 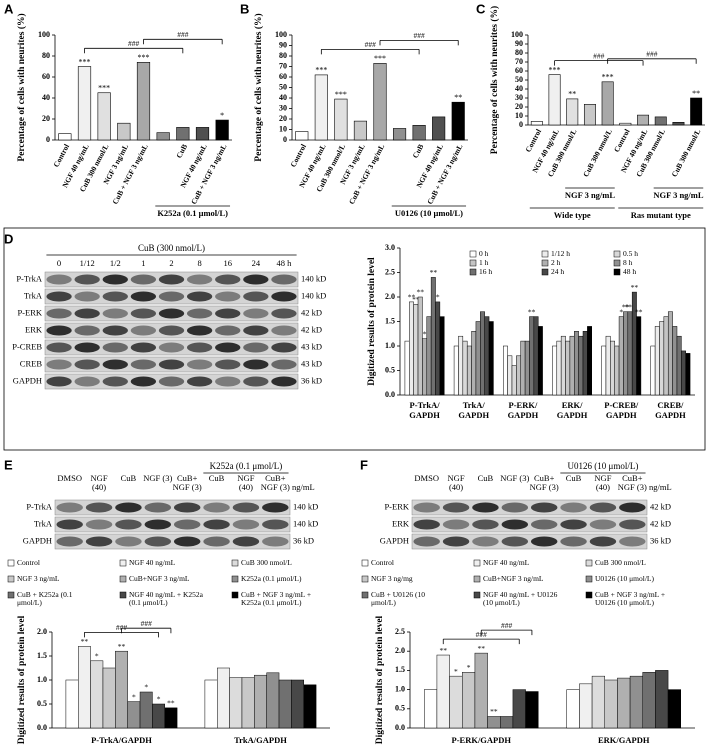 What do you see at coordinates (519, 97) in the screenshot?
I see `y-tick-label: 30` at bounding box center [519, 97].